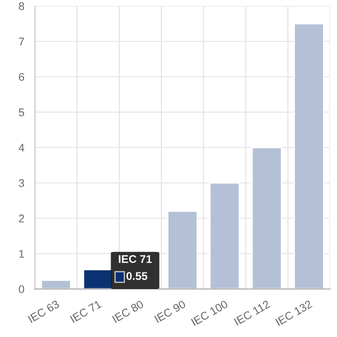 The width and height of the screenshot is (337, 337). What do you see at coordinates (294, 313) in the screenshot?
I see `x-tick-label: IEC 132` at bounding box center [294, 313].